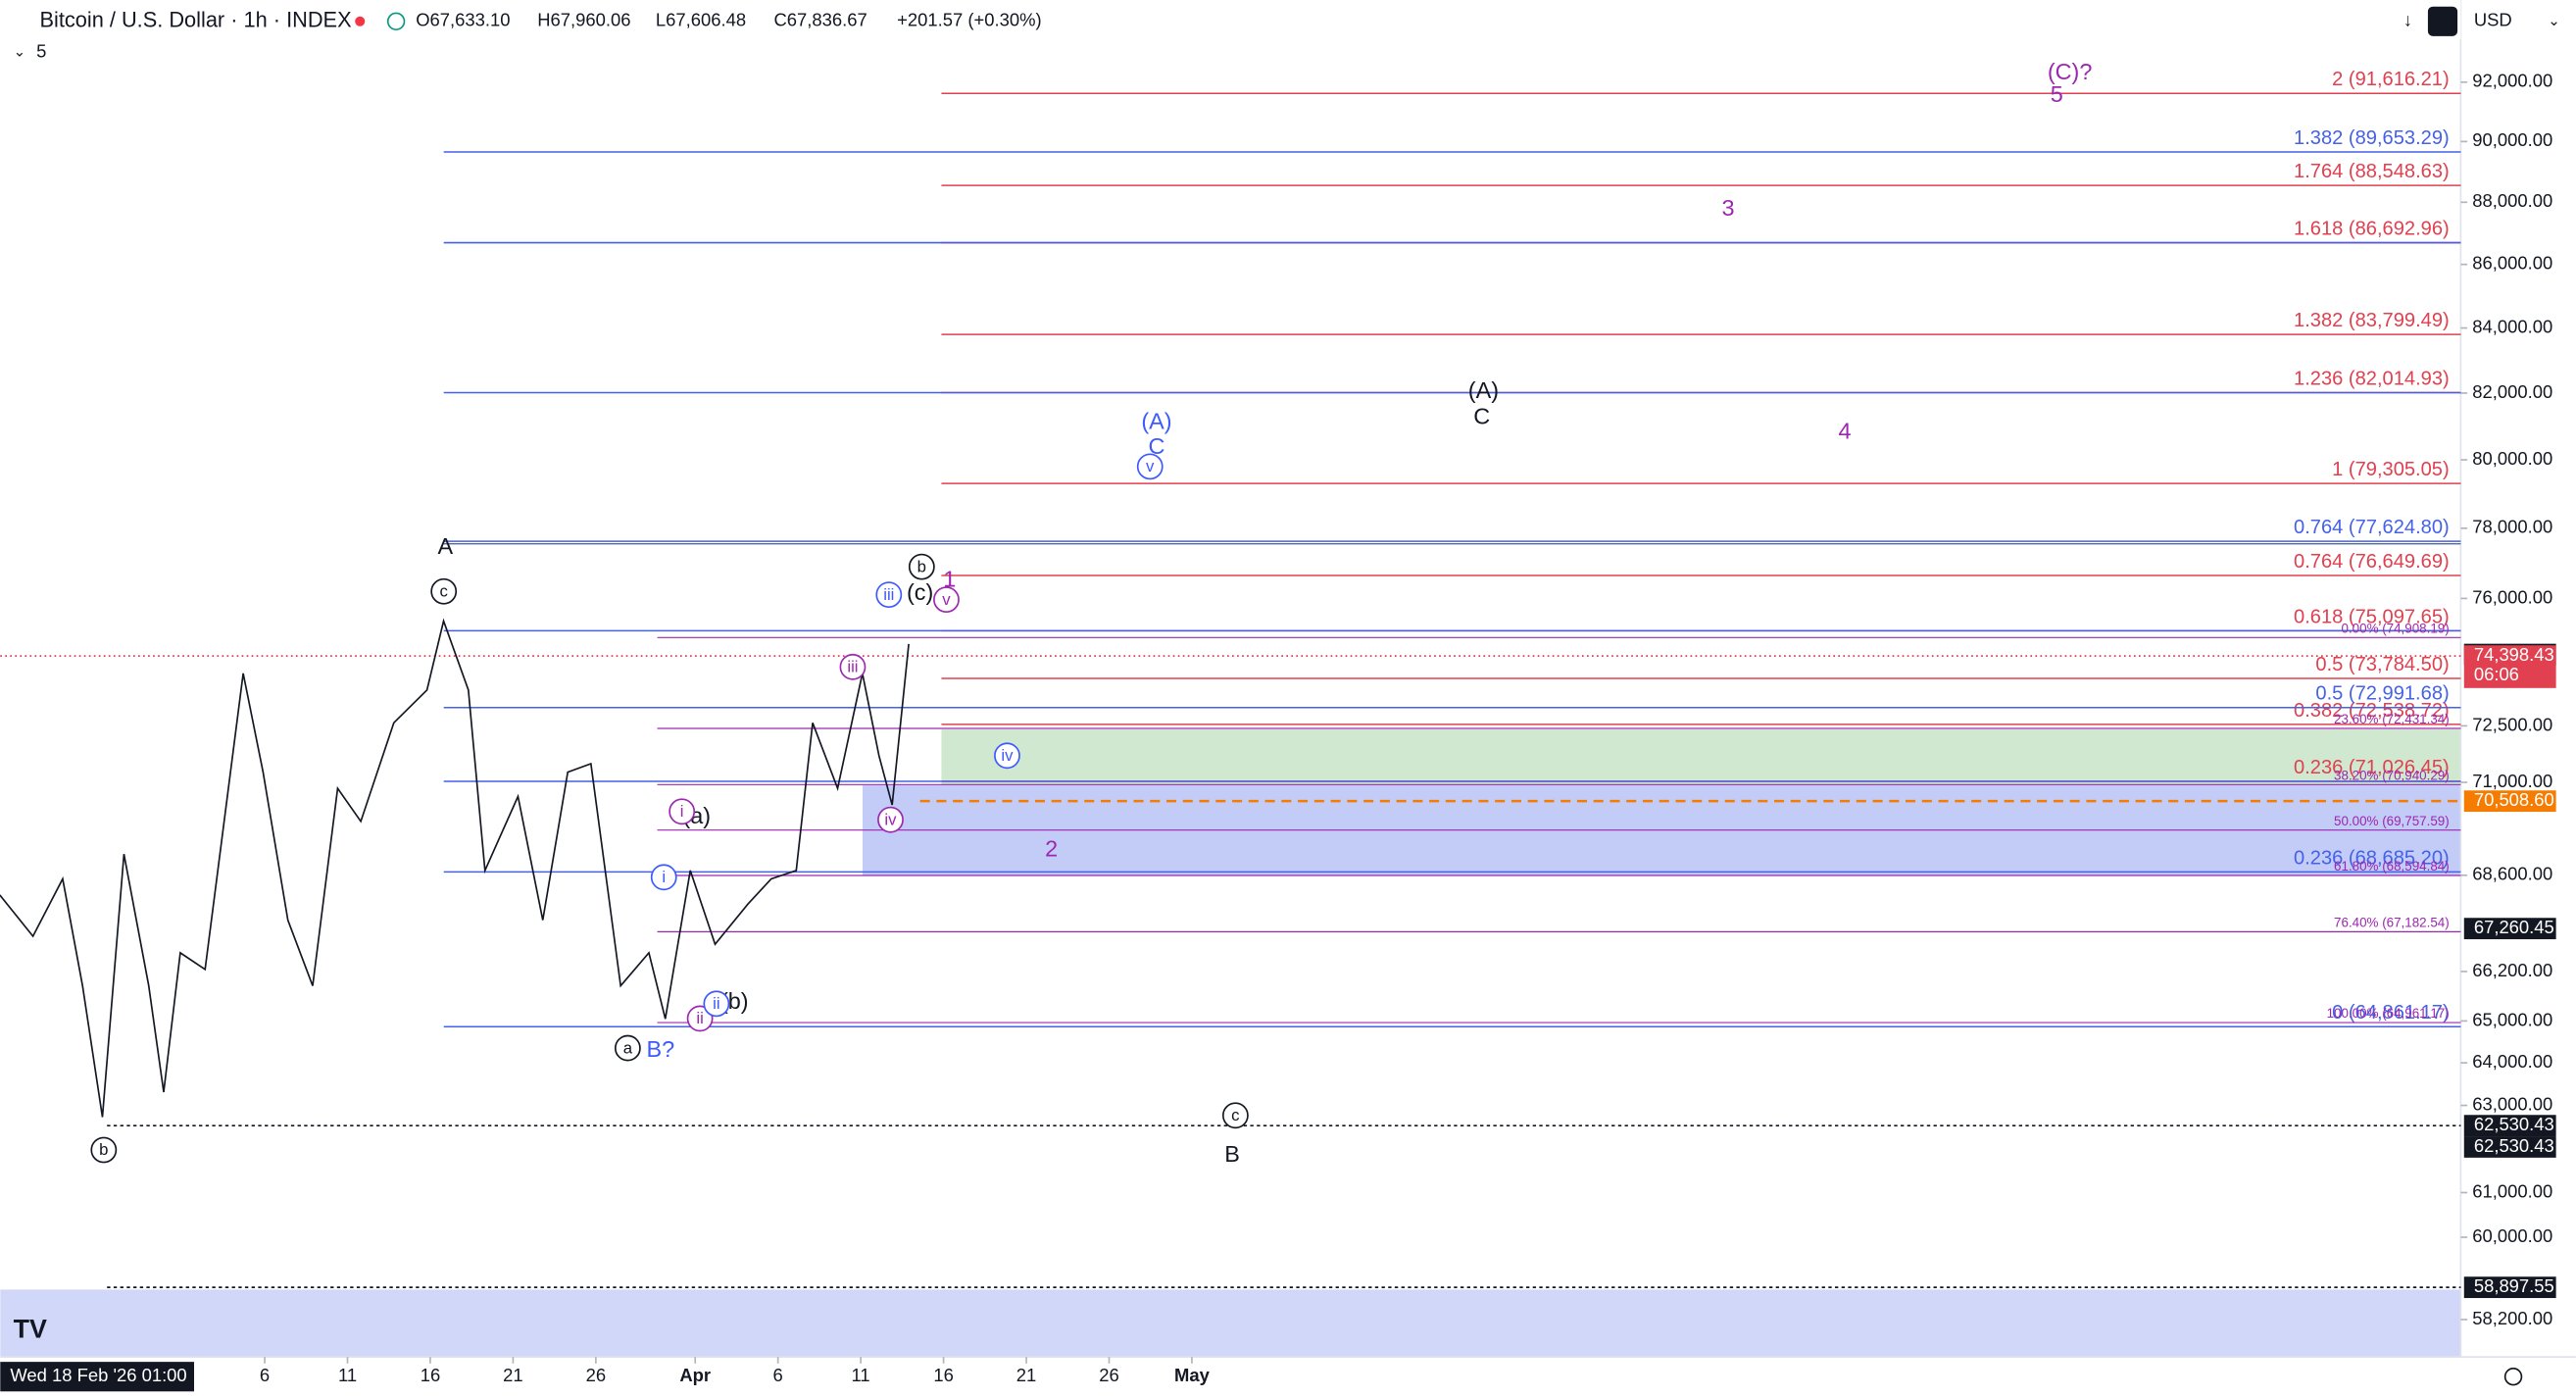  Describe the element at coordinates (2512, 1061) in the screenshot. I see `y-tick-label: 64,000.00` at that location.